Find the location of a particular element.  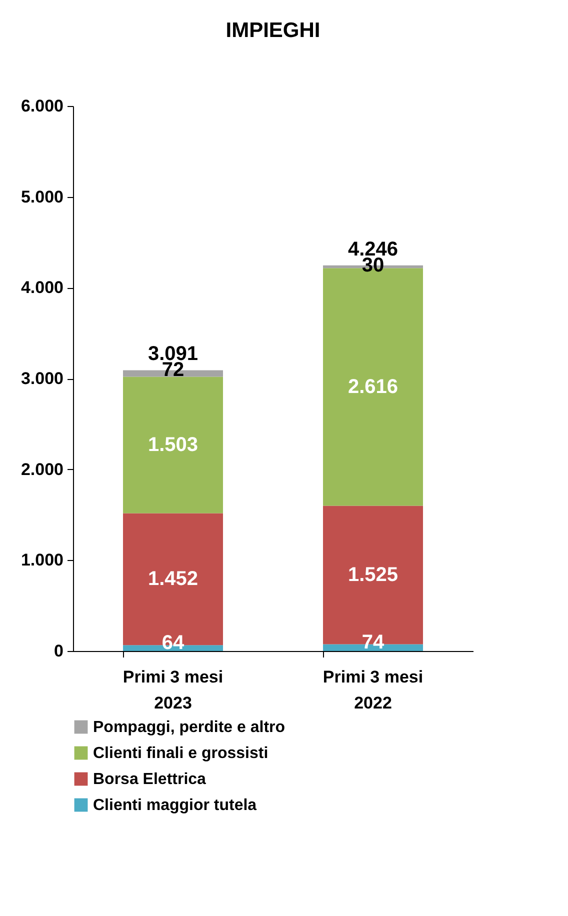

legend-label: Pompaggi, perdite e altro is located at coordinates (189, 727).